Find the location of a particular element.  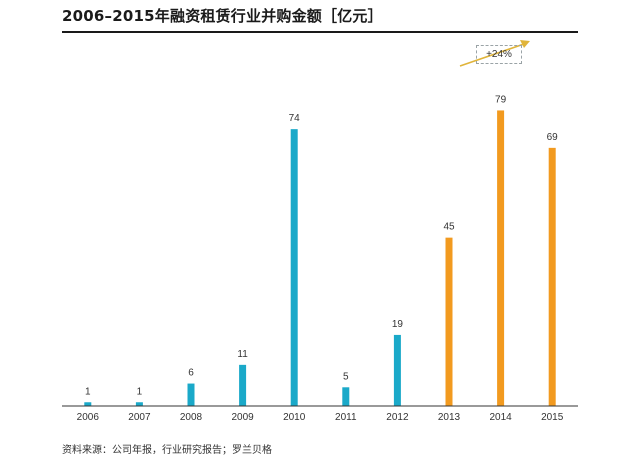

chart-title: 2006–2015年融资租赁行业并购金额［亿元］ is located at coordinates (222, 16).